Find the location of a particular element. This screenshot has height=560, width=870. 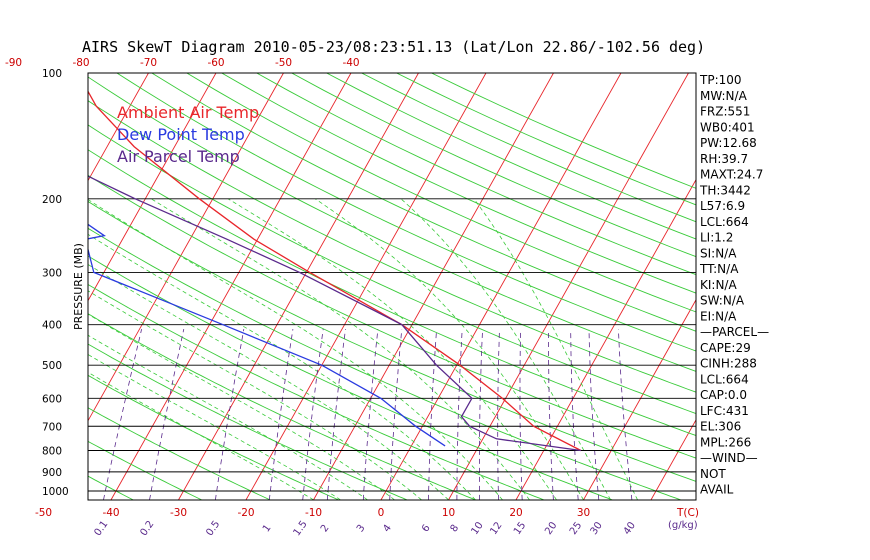

stat-line: CAP:0.0 is located at coordinates (723, 395).